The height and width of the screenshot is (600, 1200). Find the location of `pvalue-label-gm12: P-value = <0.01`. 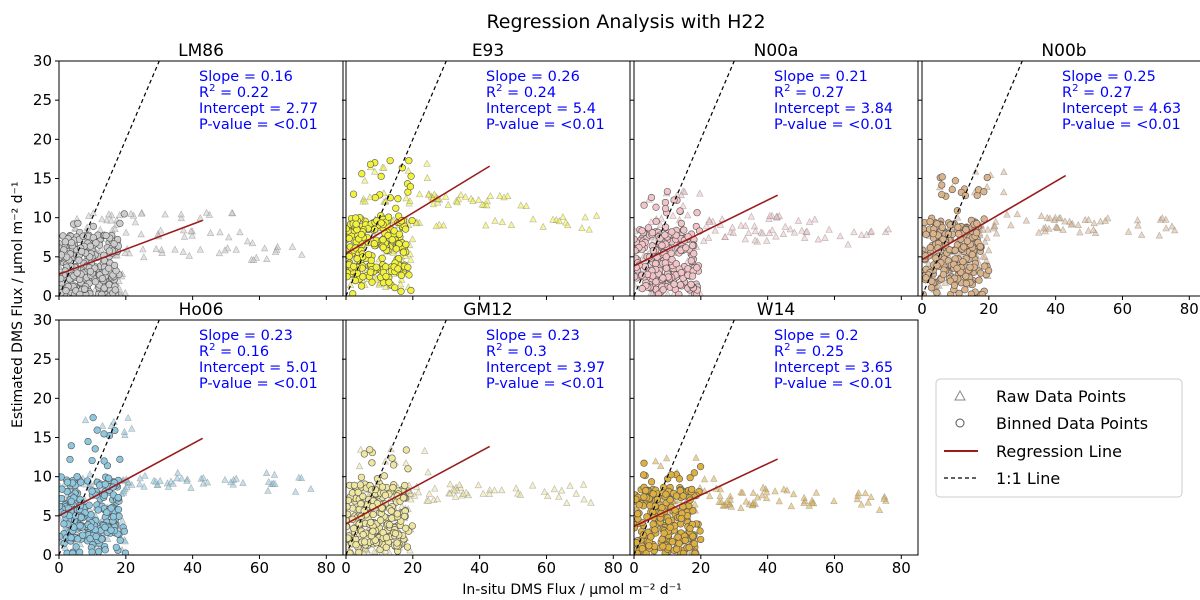

pvalue-label-gm12: P-value = <0.01 is located at coordinates (545, 384).